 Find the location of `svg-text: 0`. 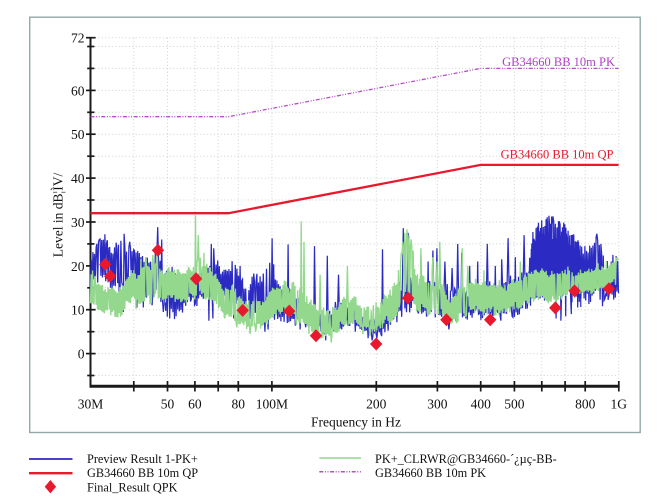

svg-text: 0 is located at coordinates (81, 354).